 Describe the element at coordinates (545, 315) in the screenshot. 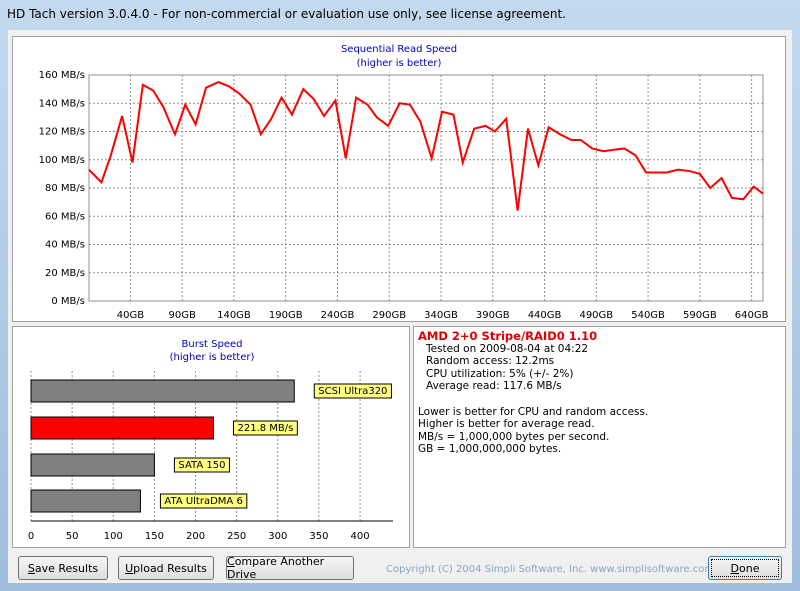

I see `x-tick-label: 440GB` at that location.